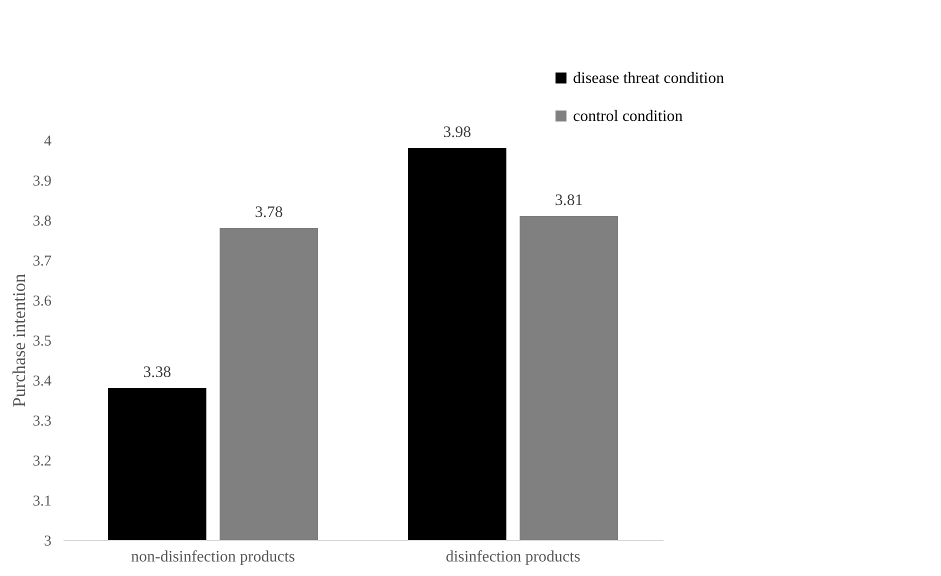 The width and height of the screenshot is (941, 576). I want to click on x-tick-label: disinfection products, so click(513, 557).